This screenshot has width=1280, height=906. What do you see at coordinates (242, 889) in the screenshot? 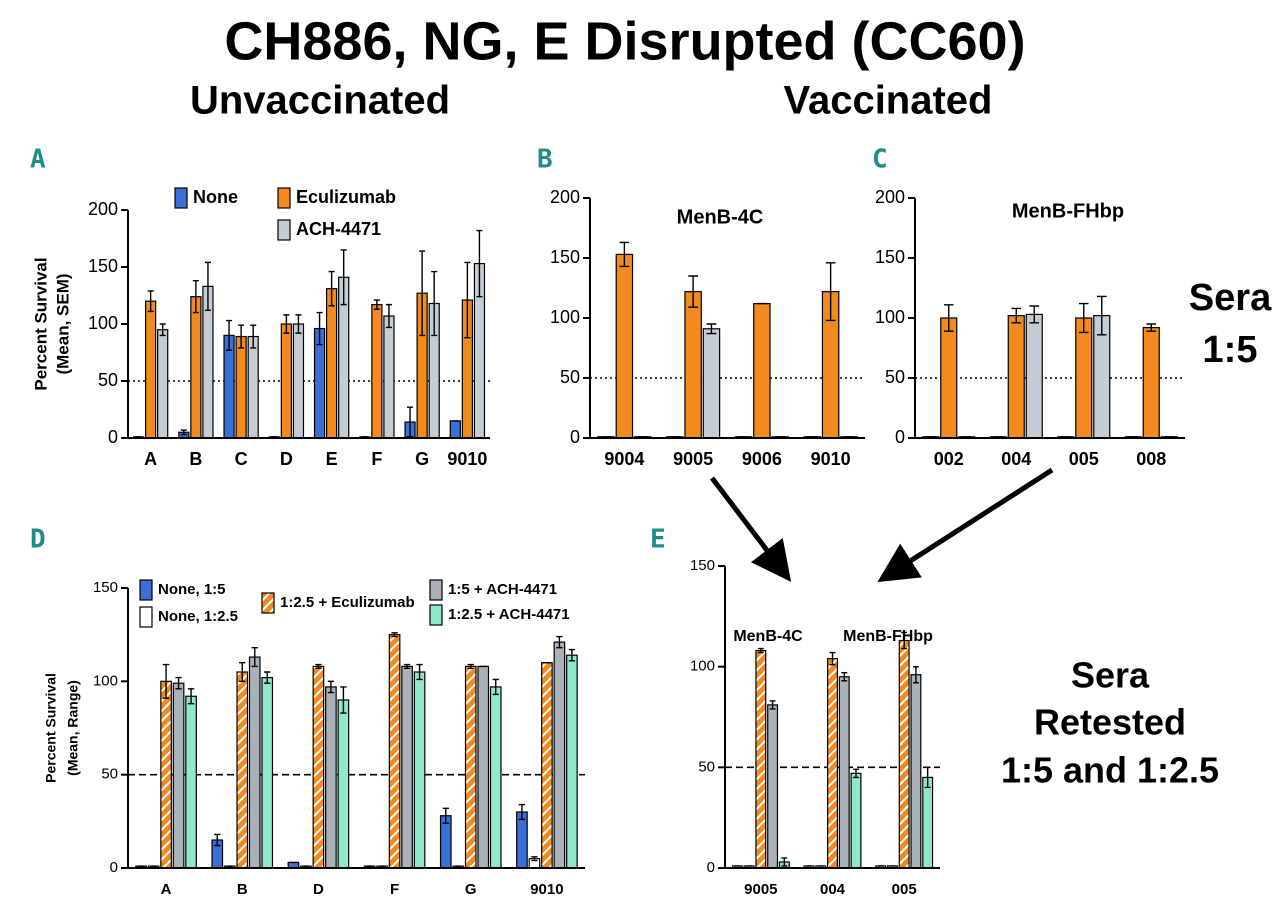
I see `x-tick-label: B` at bounding box center [242, 889].